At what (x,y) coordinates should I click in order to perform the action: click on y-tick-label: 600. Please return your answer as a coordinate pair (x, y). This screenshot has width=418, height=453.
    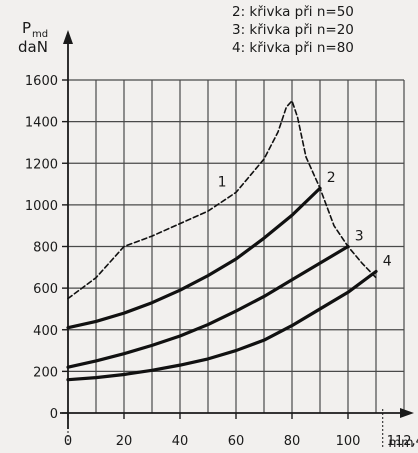
    Looking at the image, I should click on (45, 289).